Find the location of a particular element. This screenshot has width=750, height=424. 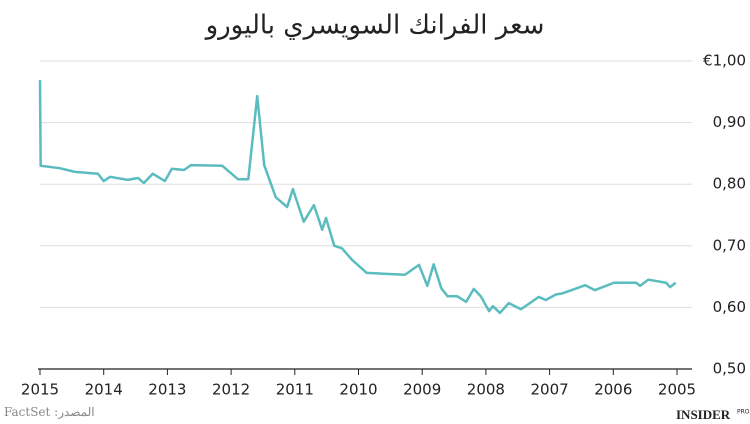

x-tick-label: 2012 is located at coordinates (231, 390).